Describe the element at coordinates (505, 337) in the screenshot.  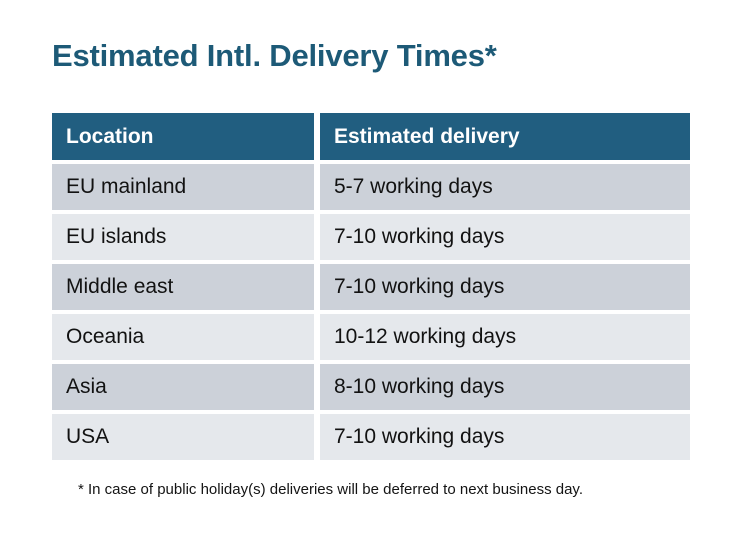
I see `cell-estimated-delivery: 10-12 working days` at that location.